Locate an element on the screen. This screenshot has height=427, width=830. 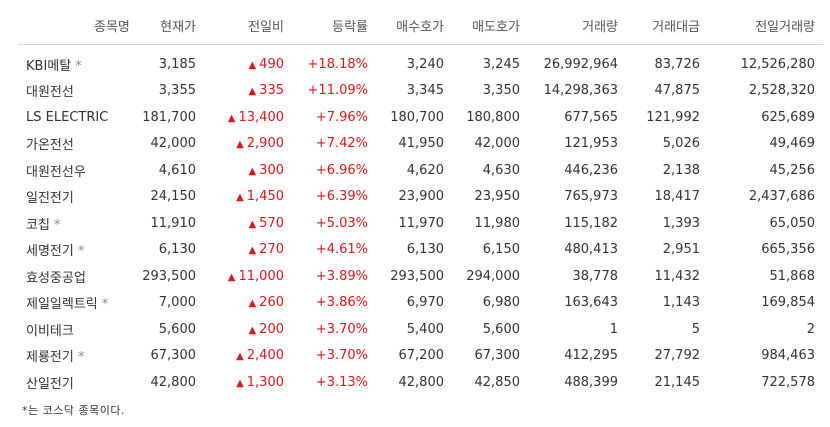
stock-name-link: 일진전기 is located at coordinates (50, 199).